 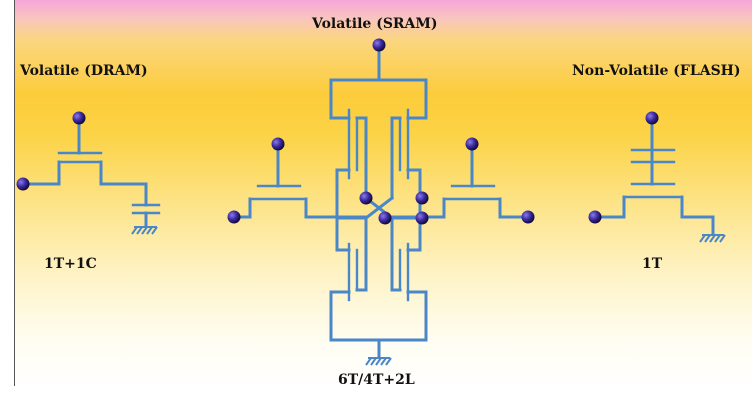 I want to click on flash-bitline, so click(x=610, y=207).